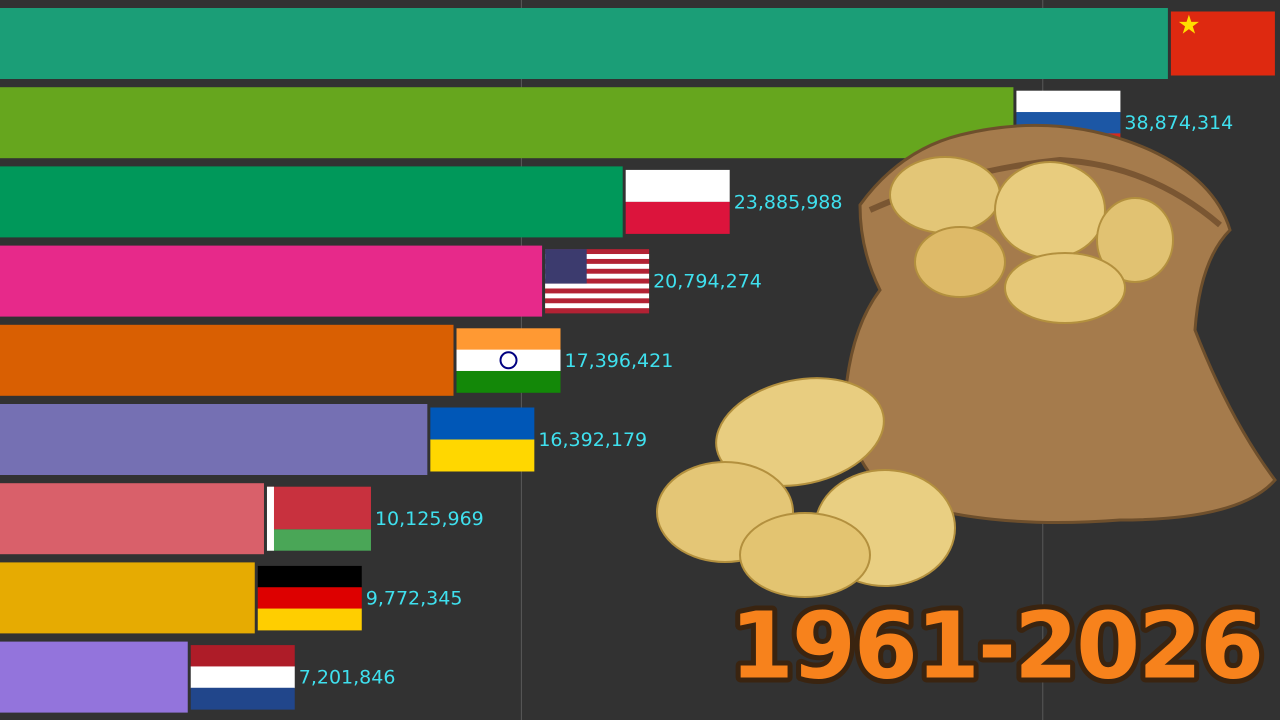  I want to click on value-label: 10,125,969, so click(429, 519).